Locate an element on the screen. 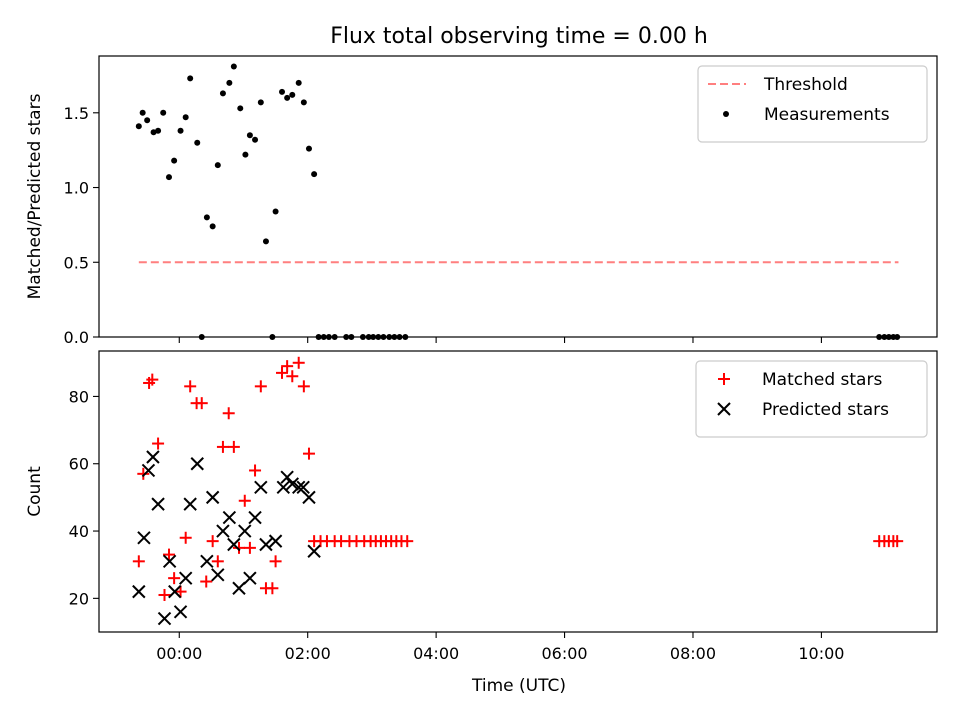 Image resolution: width=960 pixels, height=720 pixels. legend: Matched stars Predicted stars is located at coordinates (811, 399).